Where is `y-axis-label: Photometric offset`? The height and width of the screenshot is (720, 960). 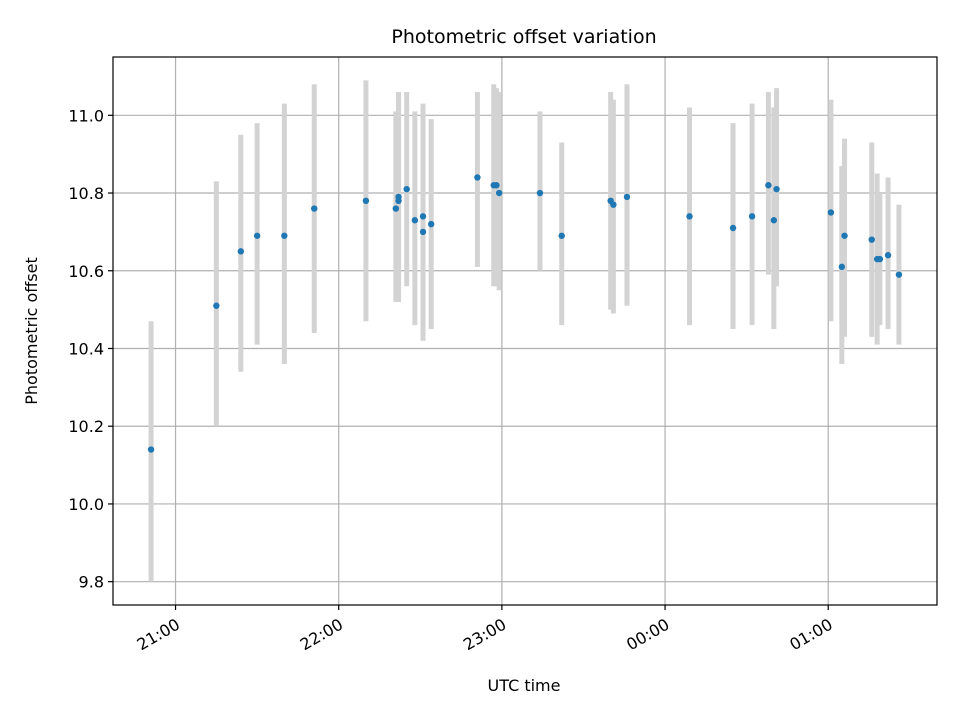 y-axis-label: Photometric offset is located at coordinates (31, 331).